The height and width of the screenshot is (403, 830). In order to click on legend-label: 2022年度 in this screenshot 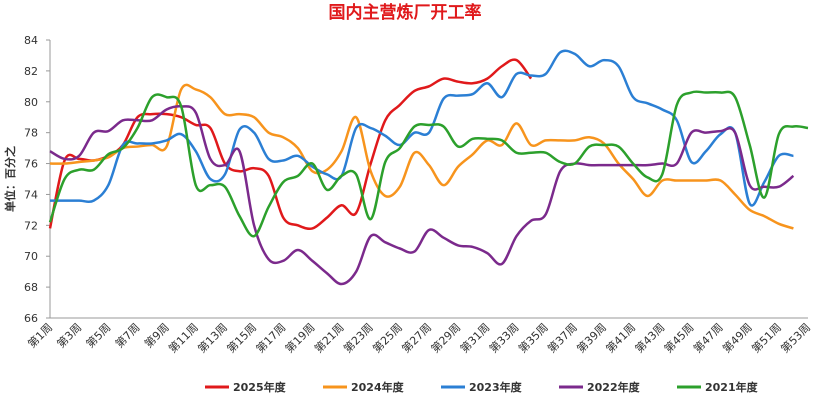, I will do `click(614, 387)`.